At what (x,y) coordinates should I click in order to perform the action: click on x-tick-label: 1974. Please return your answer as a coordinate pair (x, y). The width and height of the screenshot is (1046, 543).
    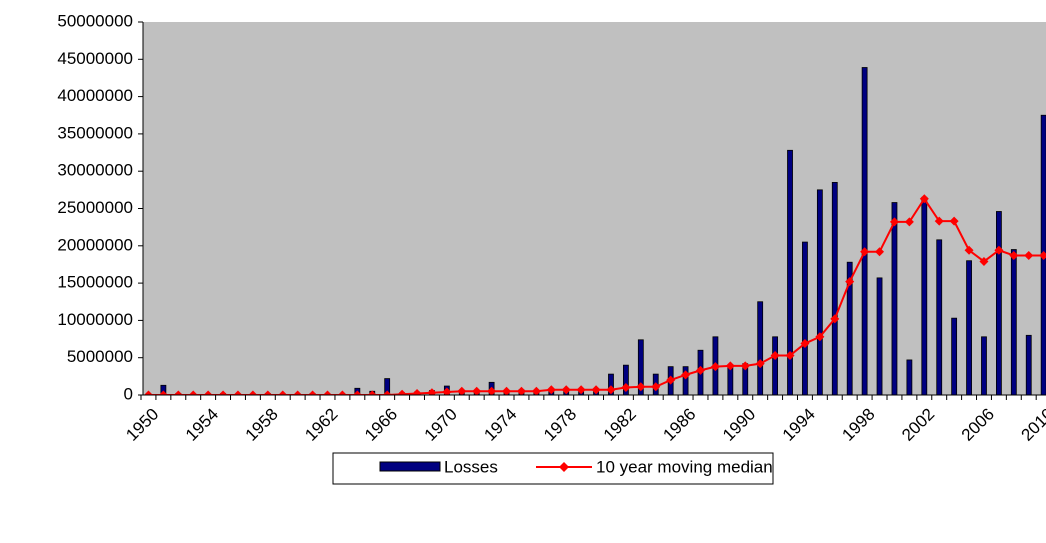
    Looking at the image, I should click on (500, 425).